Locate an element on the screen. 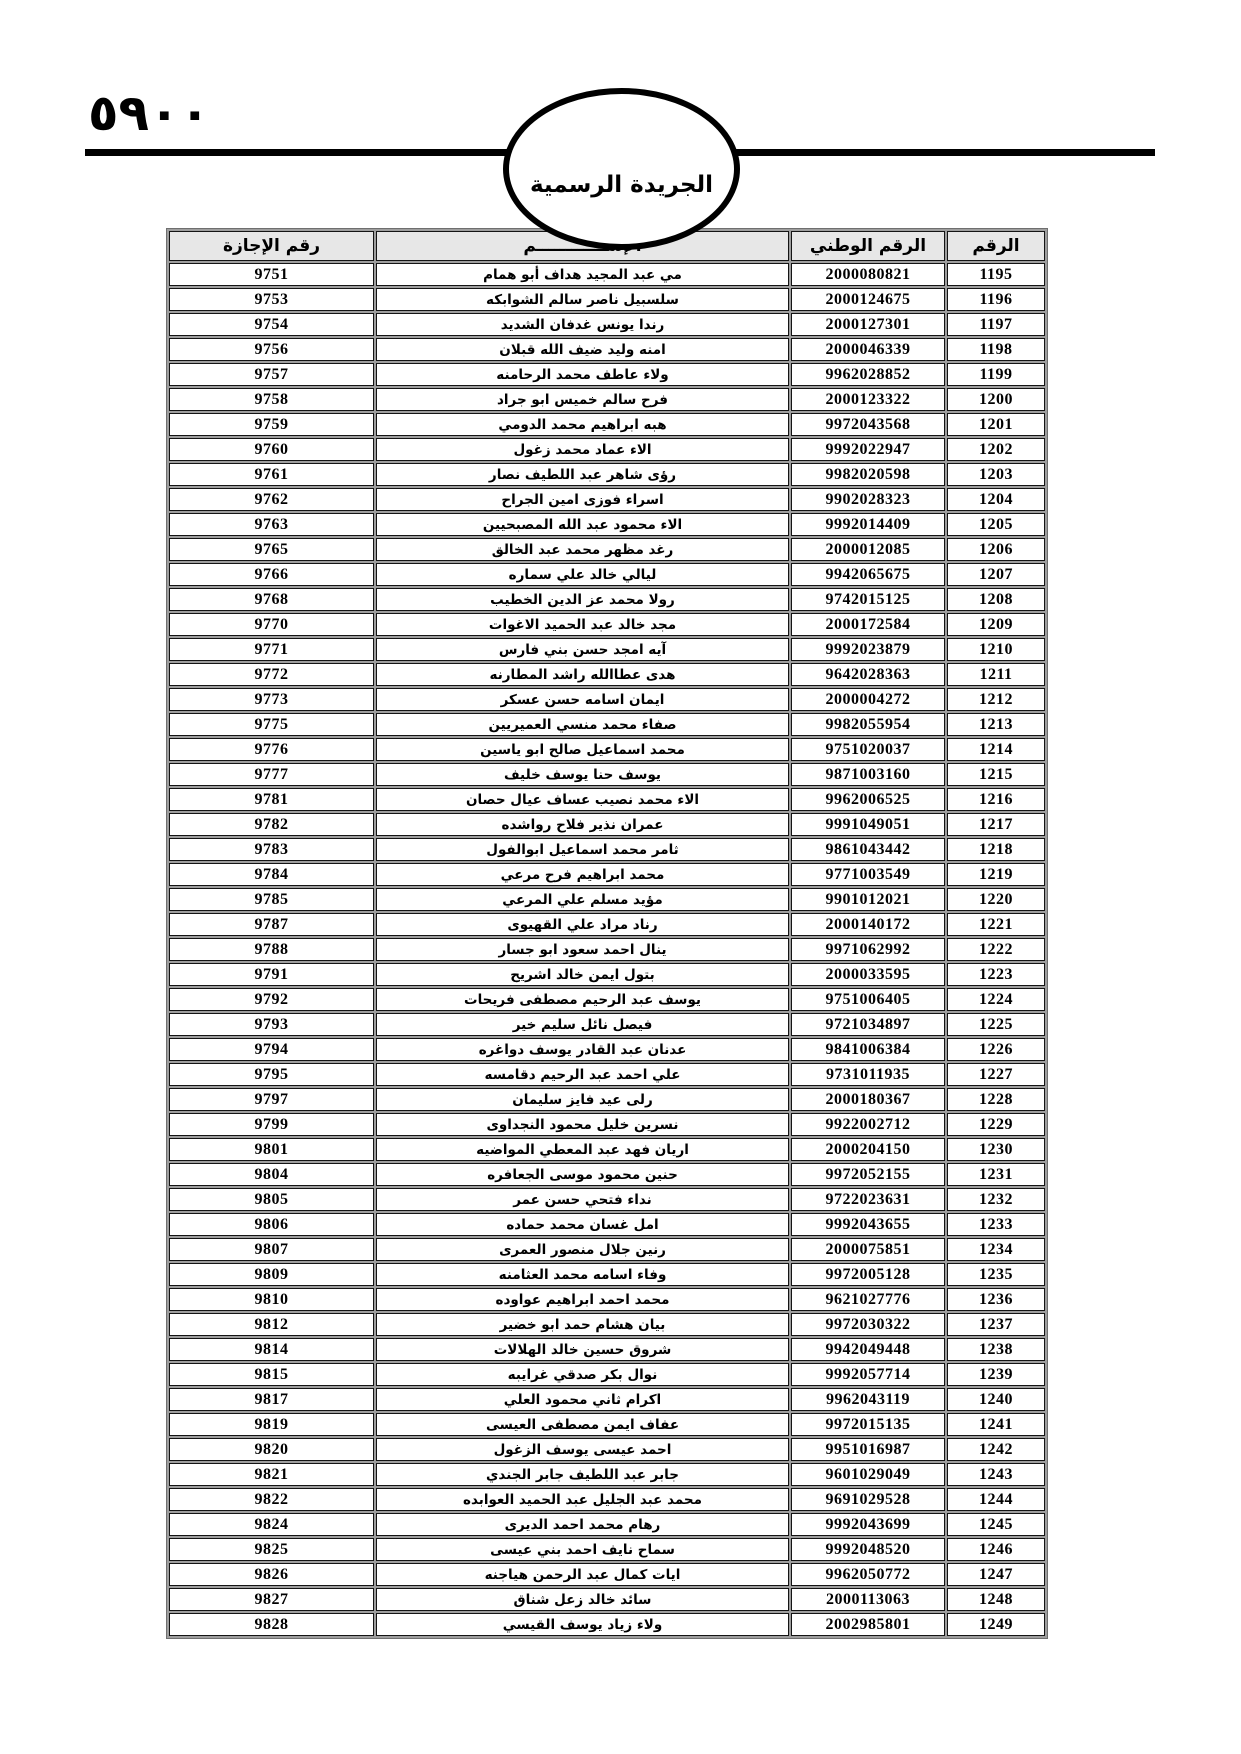  table-row: 1223 2000033595 بتول ايمن خالد اشريح 9791 is located at coordinates (607, 974).